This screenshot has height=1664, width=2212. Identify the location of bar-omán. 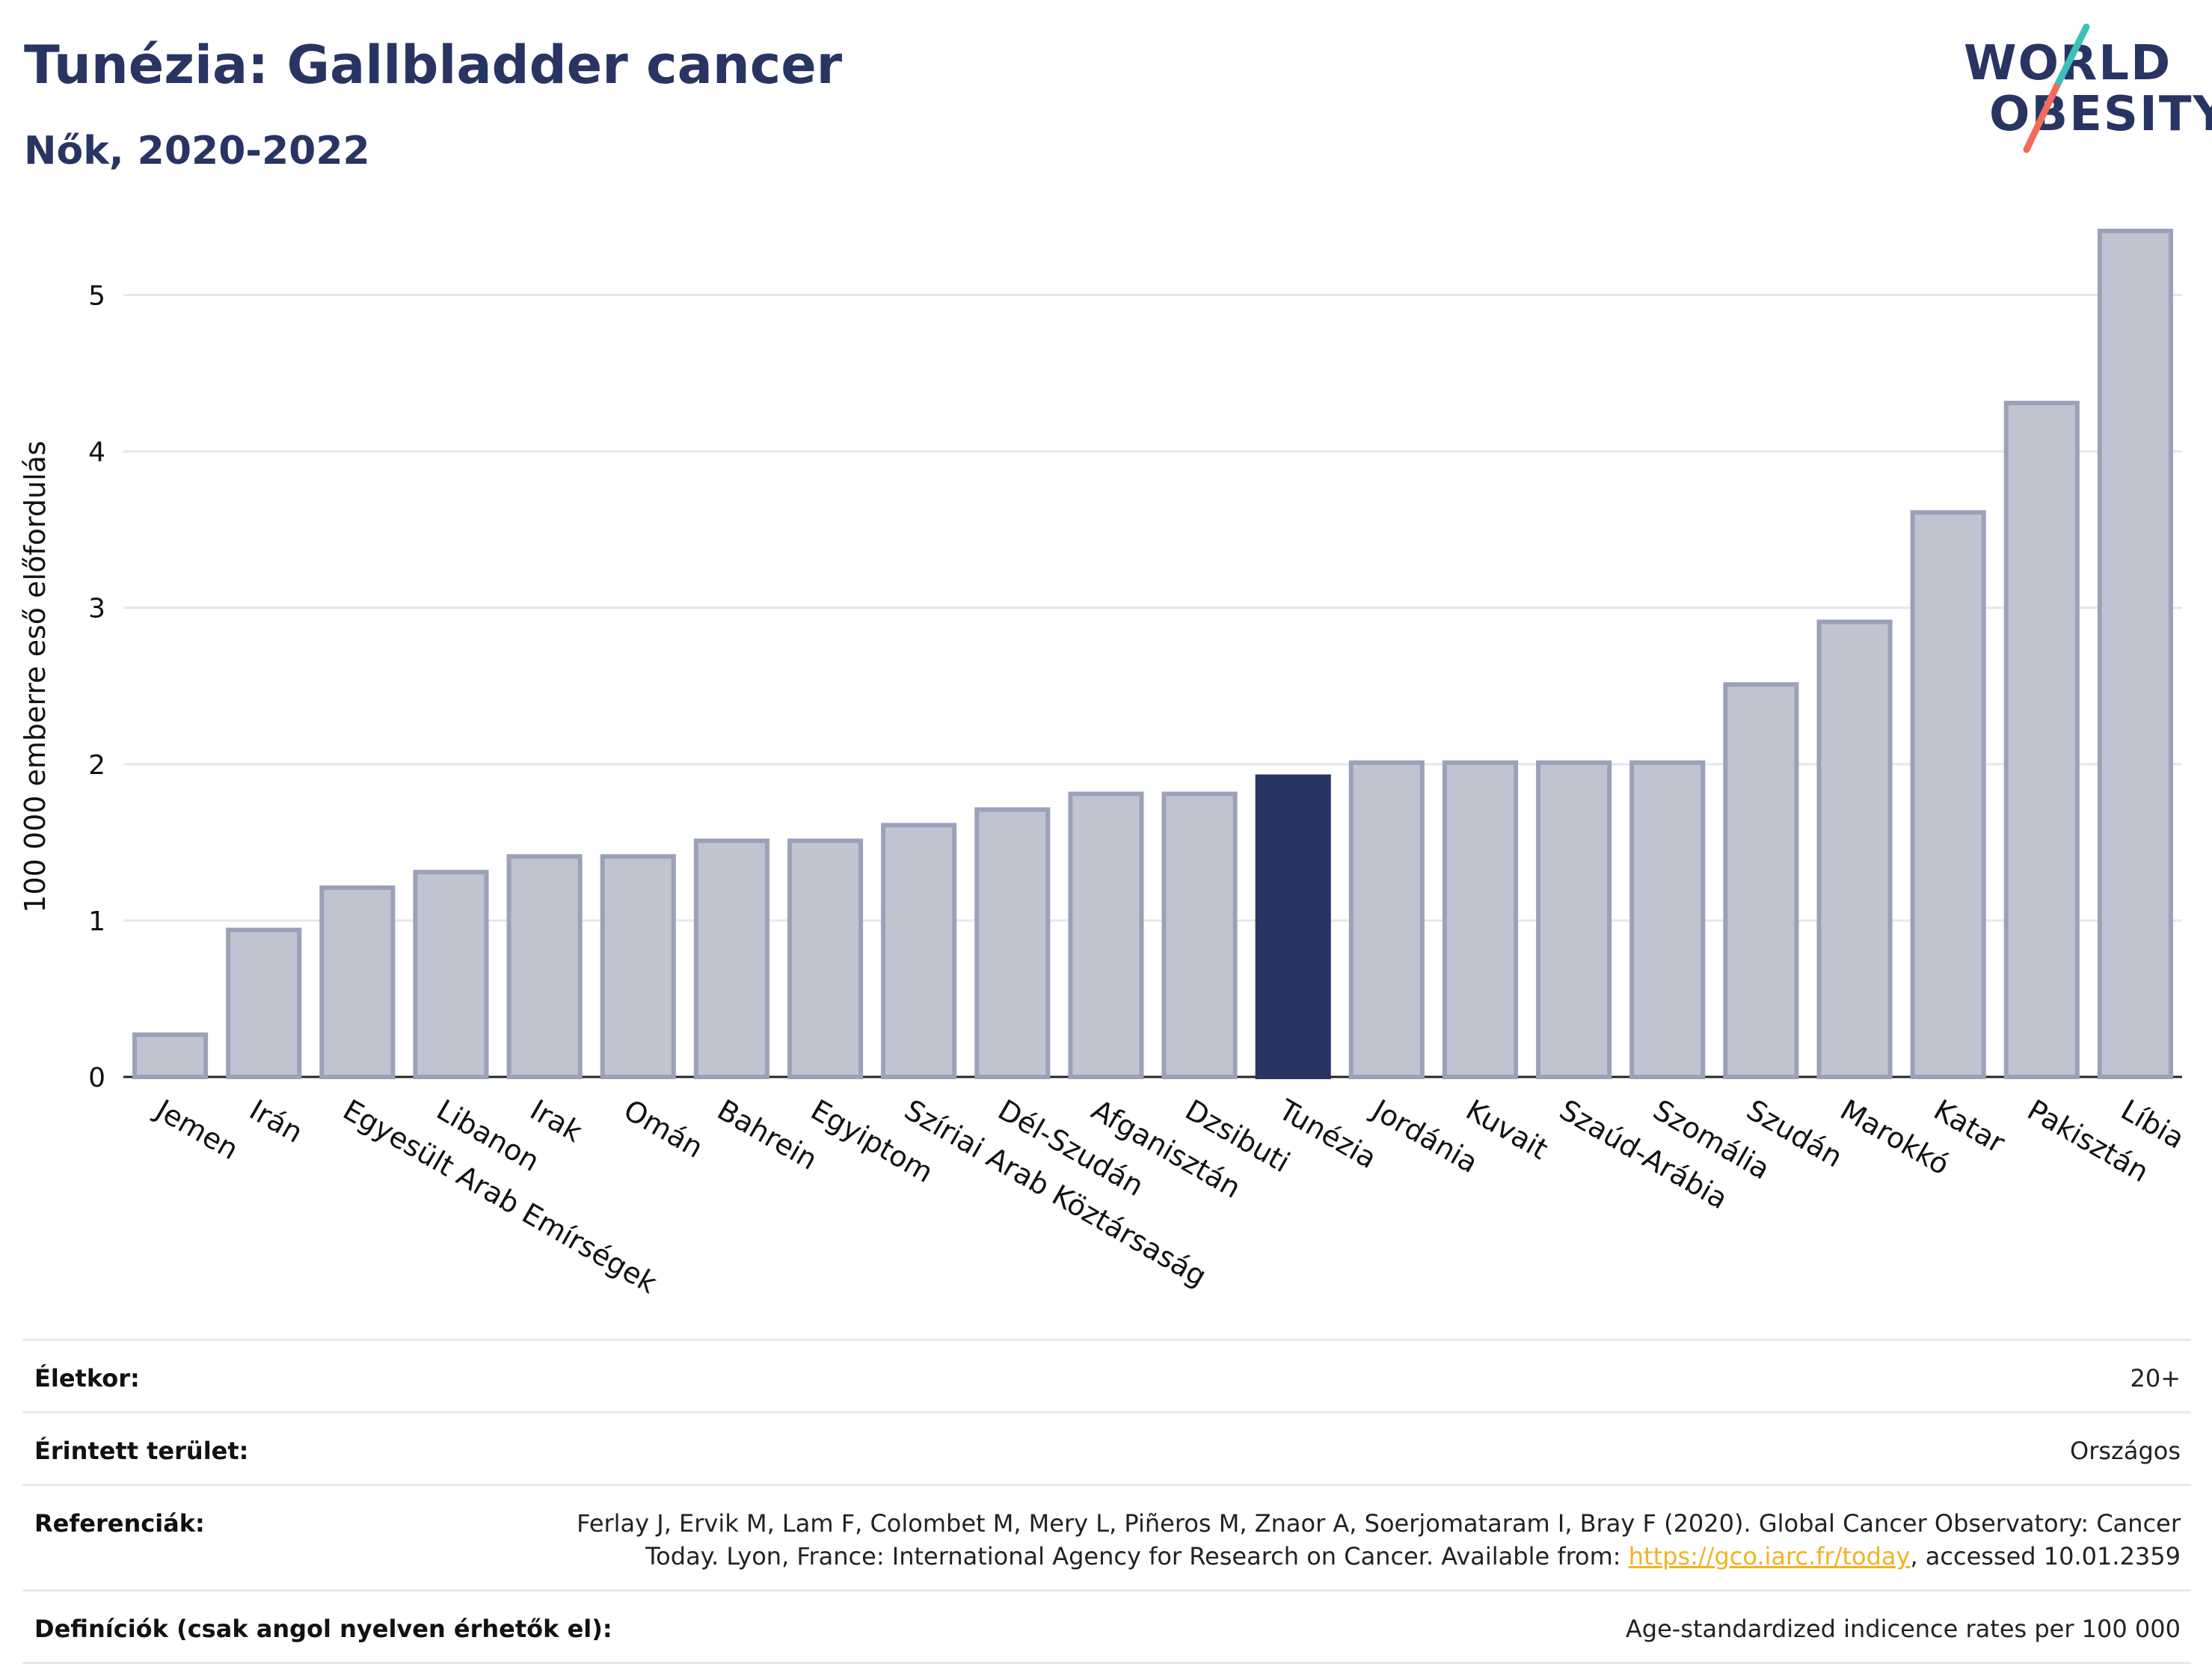
(638, 966).